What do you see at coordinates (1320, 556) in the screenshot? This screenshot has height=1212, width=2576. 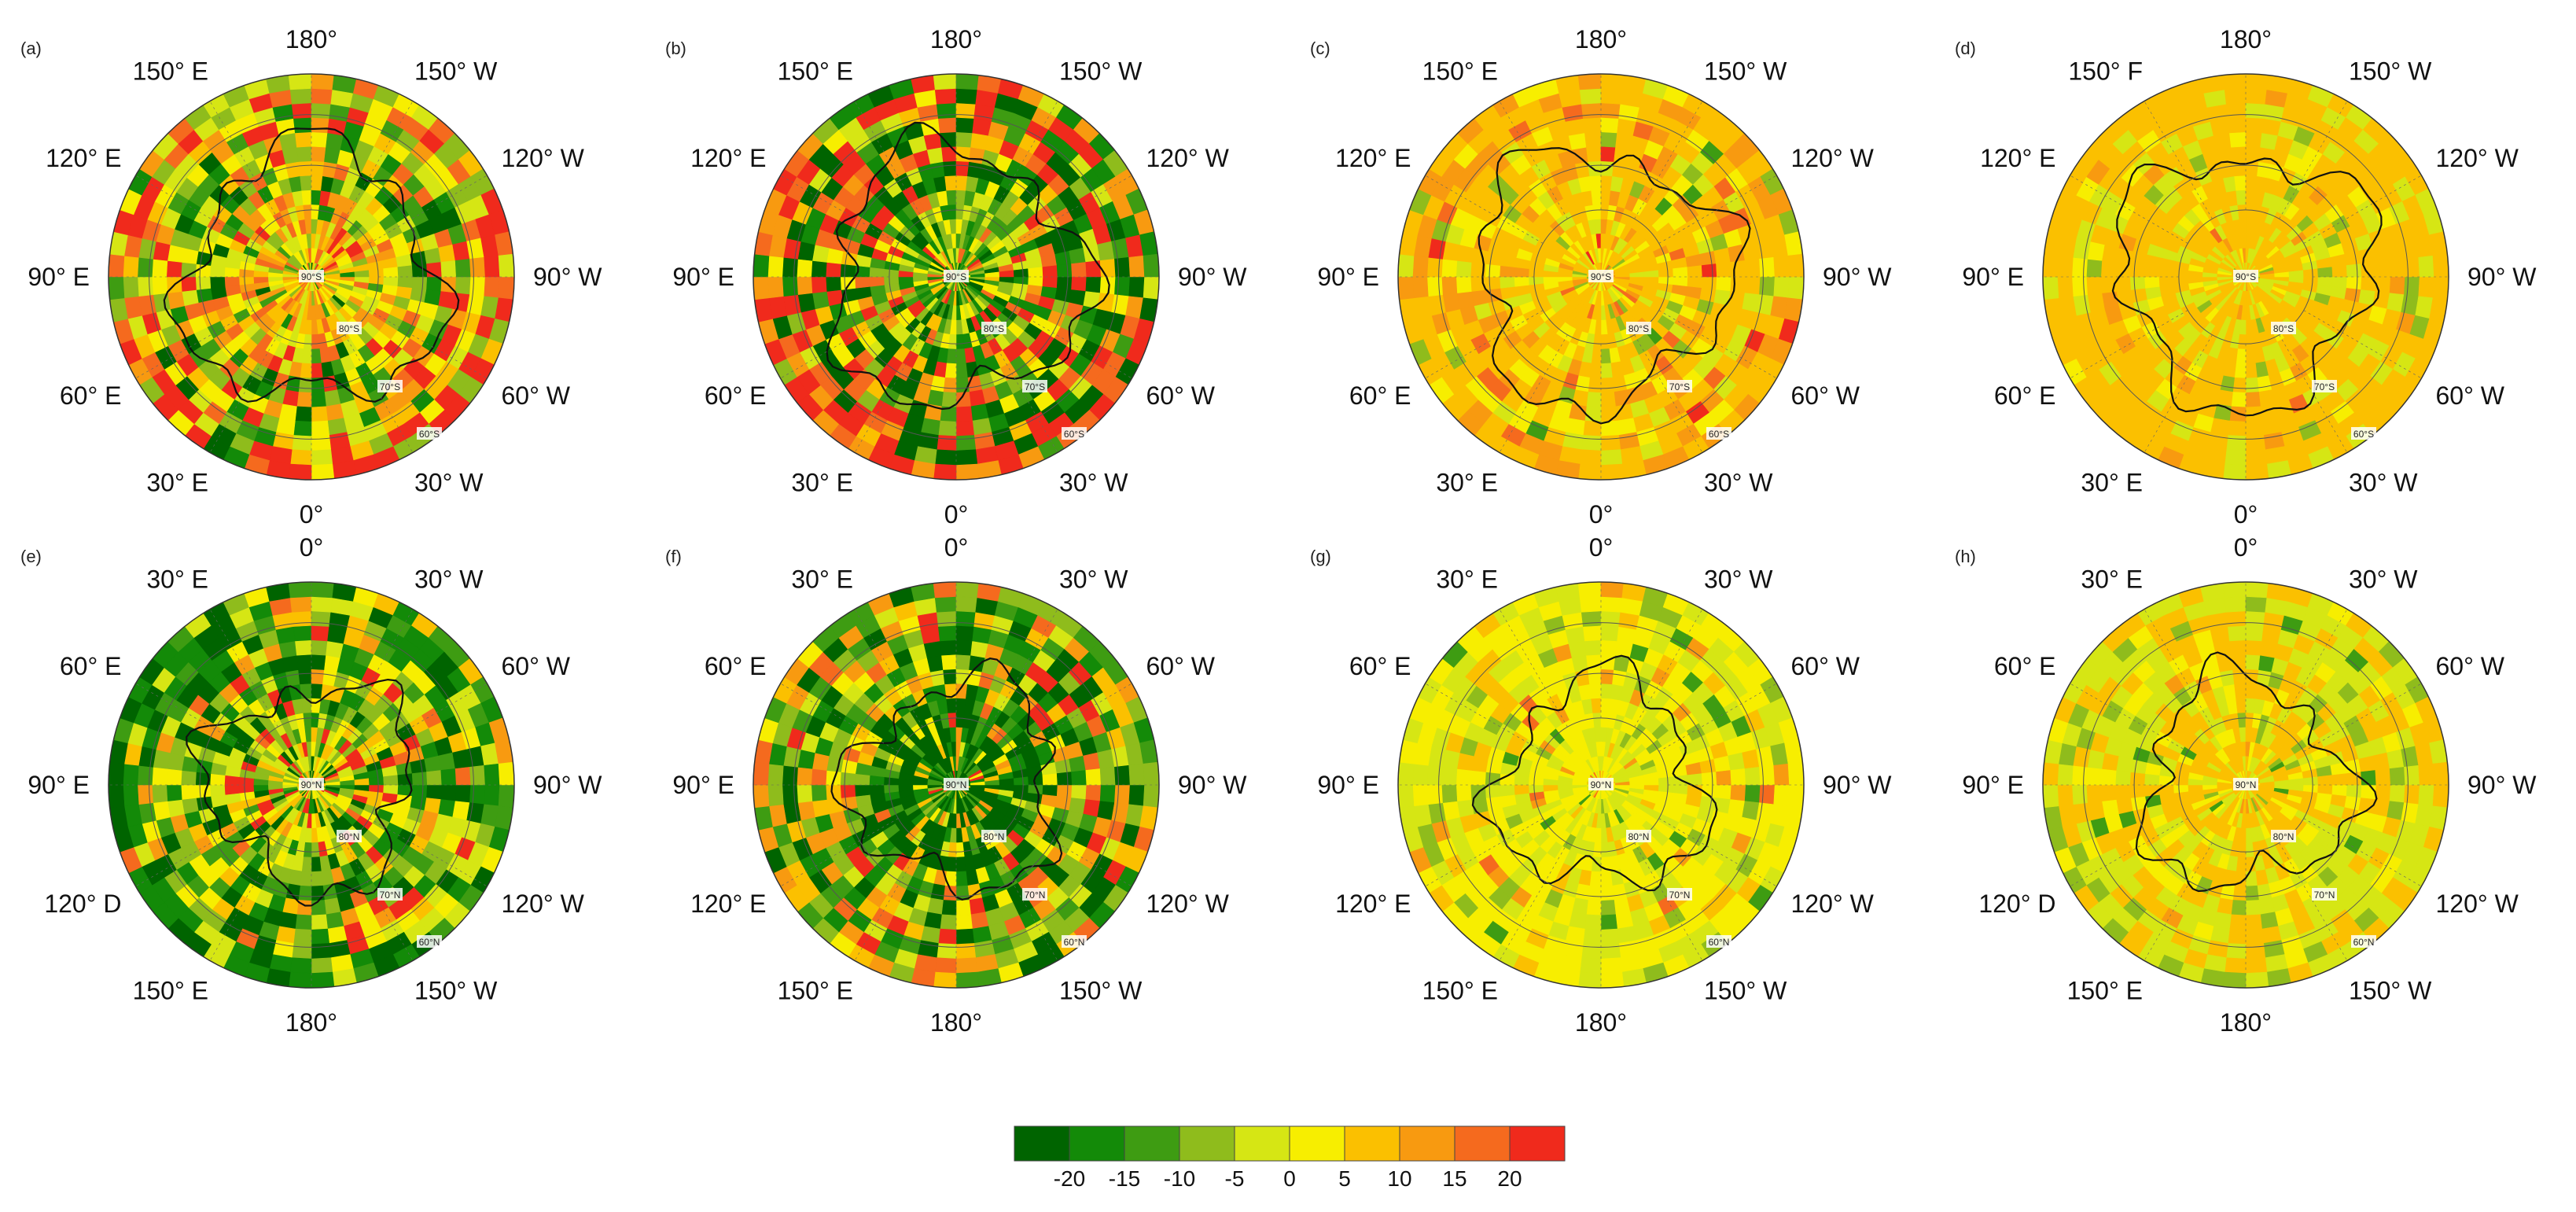 I see `panel-letter: (g)` at bounding box center [1320, 556].